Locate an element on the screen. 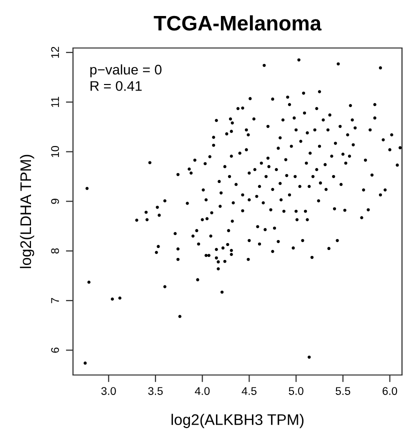  x-tick-label: 6.0 is located at coordinates (390, 391).